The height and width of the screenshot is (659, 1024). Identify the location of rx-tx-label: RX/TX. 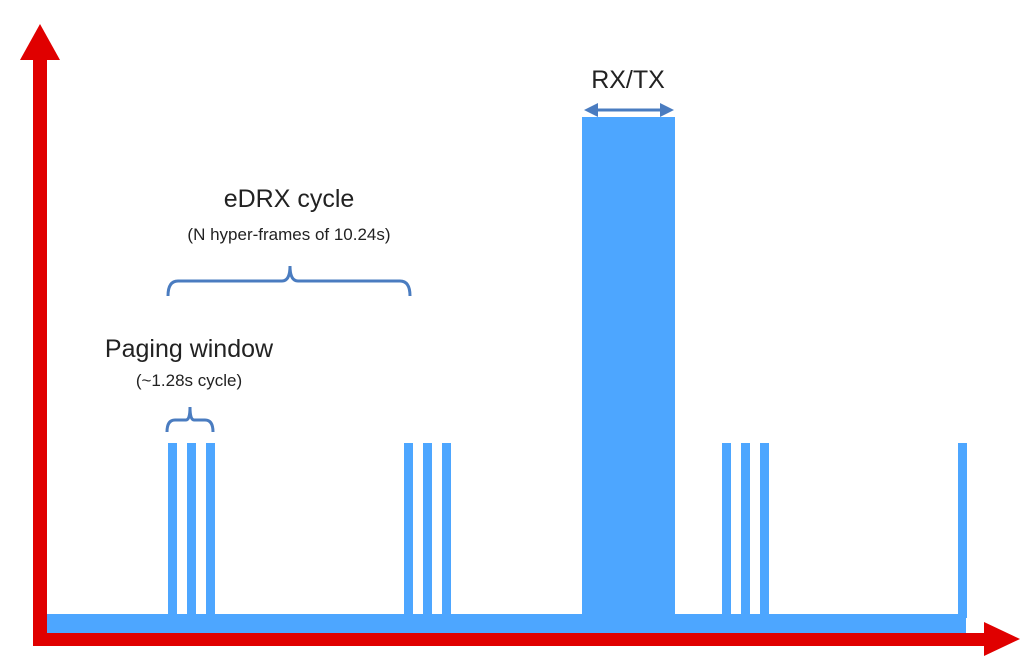
(628, 80).